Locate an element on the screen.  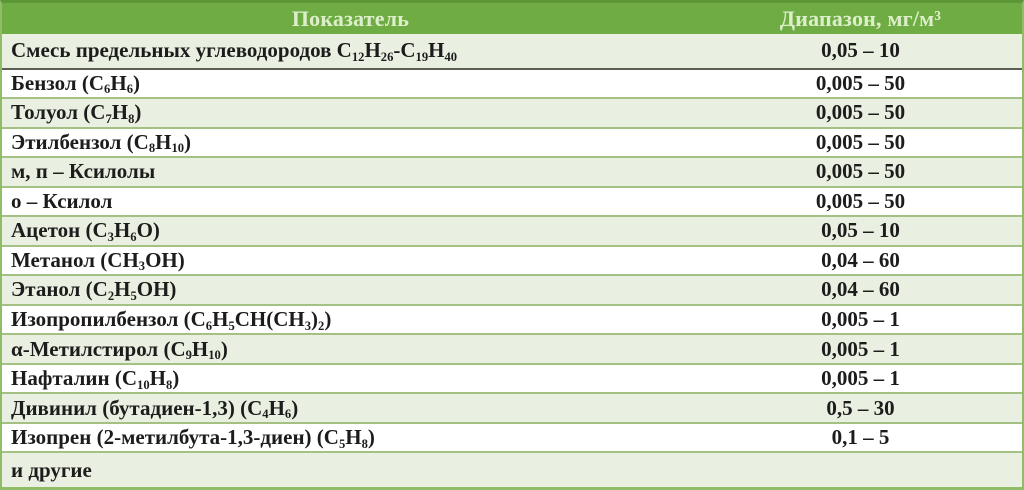
table-row: Изопропилбензол (C6H5CH(CH3)2) 0,005 – 1 is located at coordinates (512, 319).